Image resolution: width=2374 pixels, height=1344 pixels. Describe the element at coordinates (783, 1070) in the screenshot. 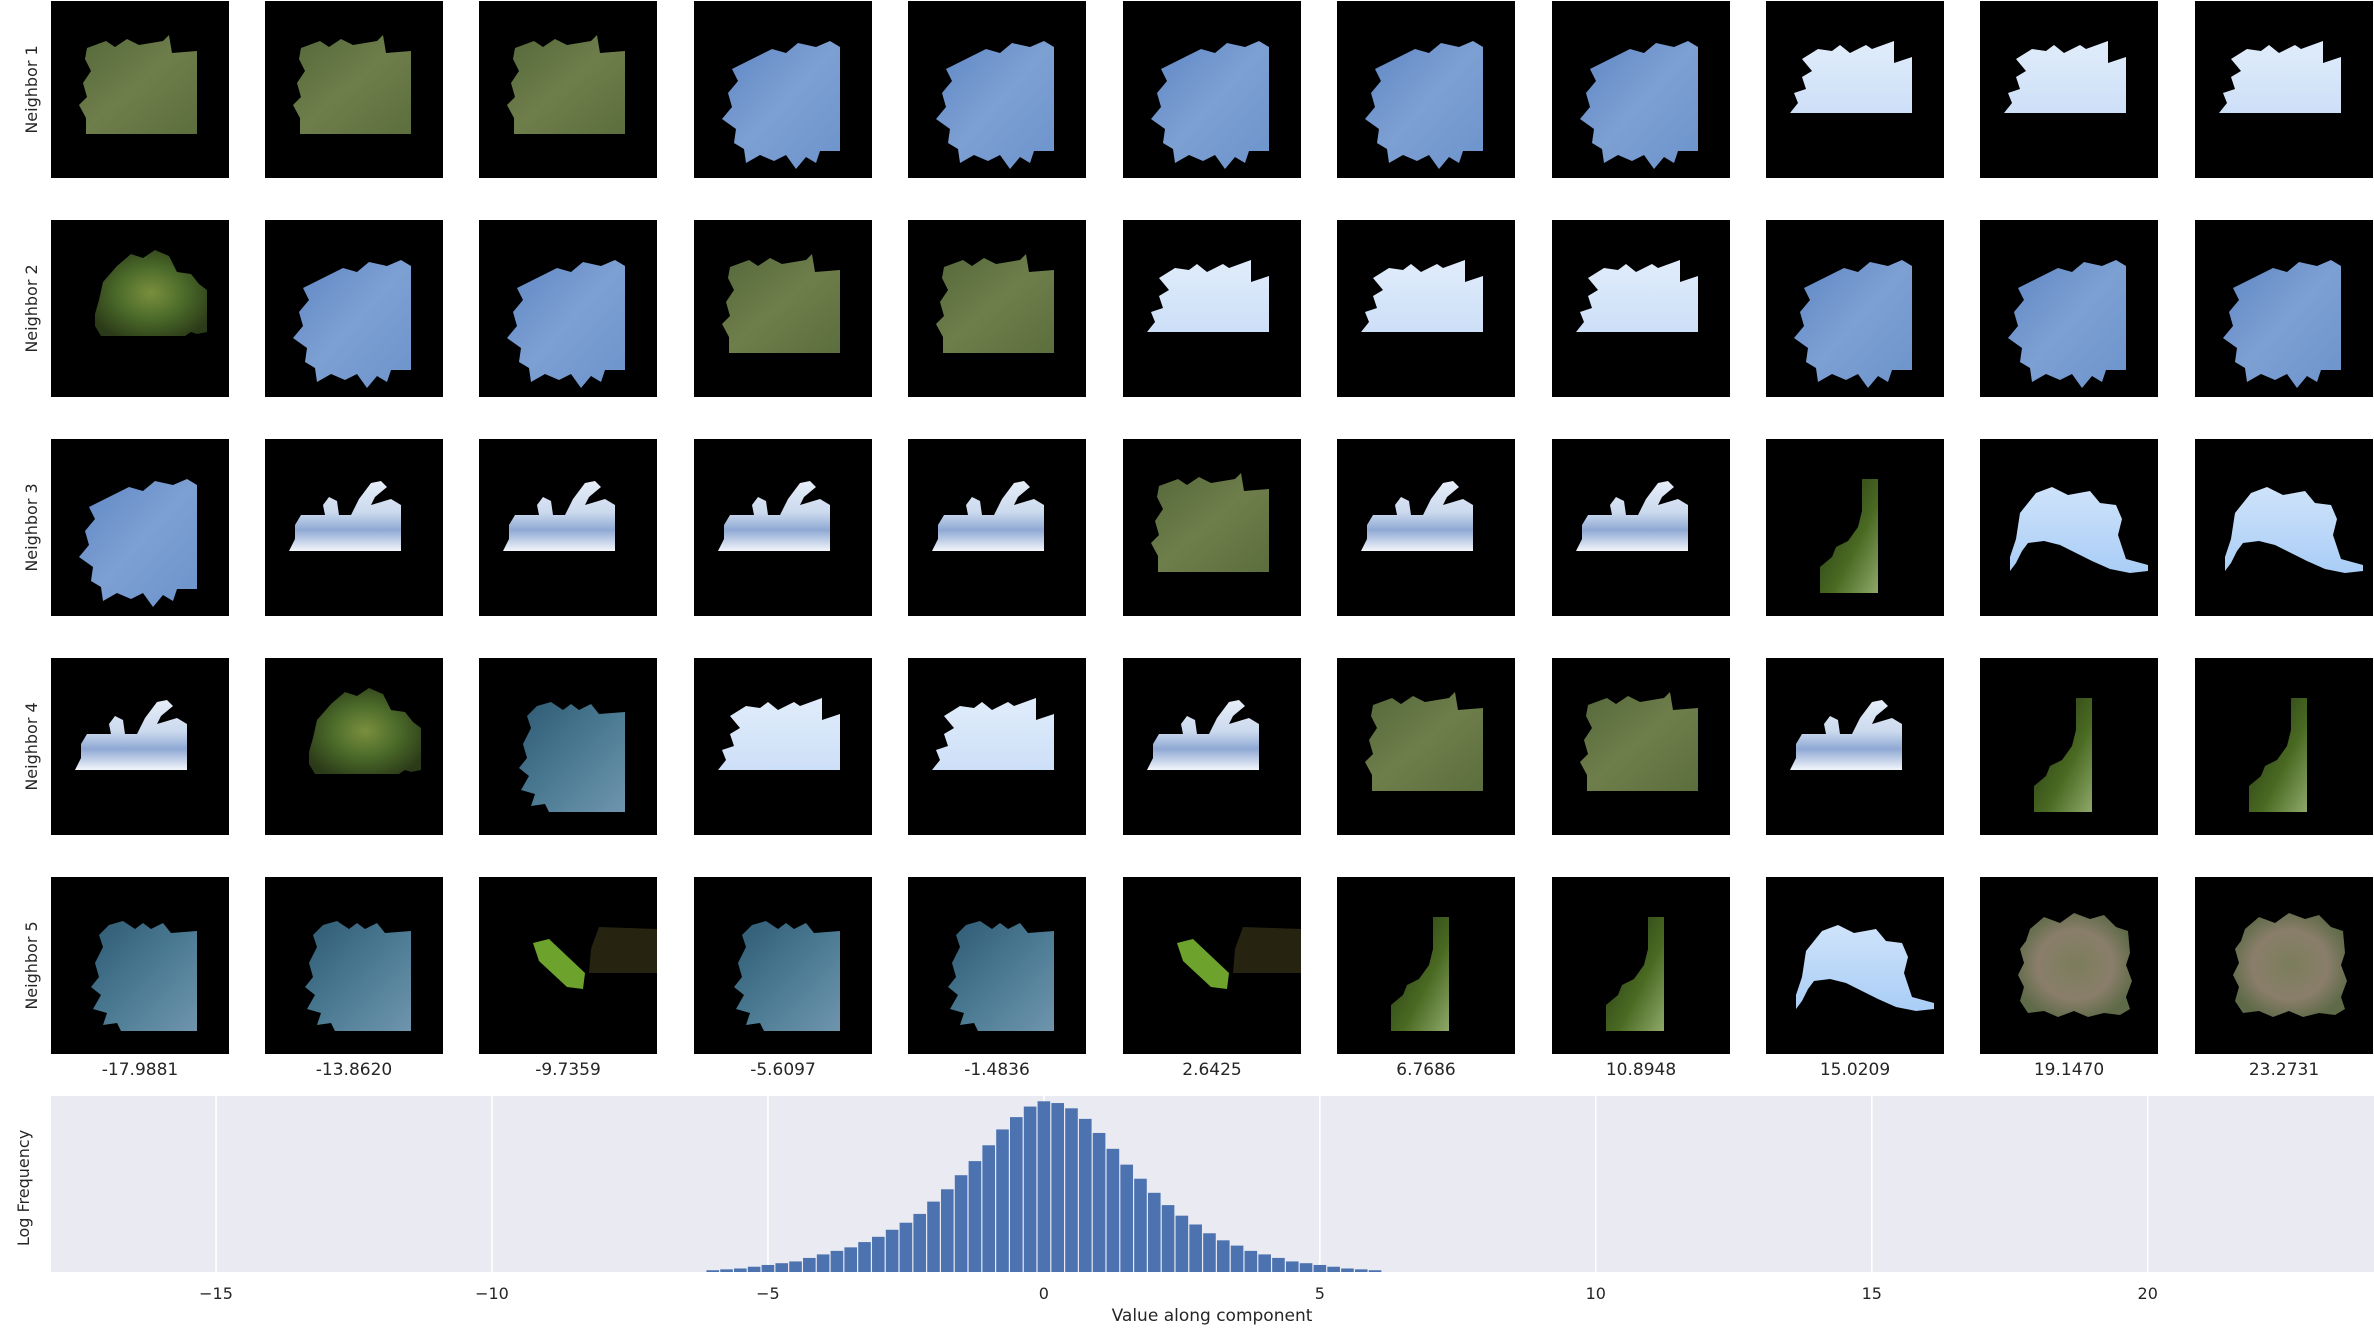

I see `column-value-label: -5.6097` at that location.